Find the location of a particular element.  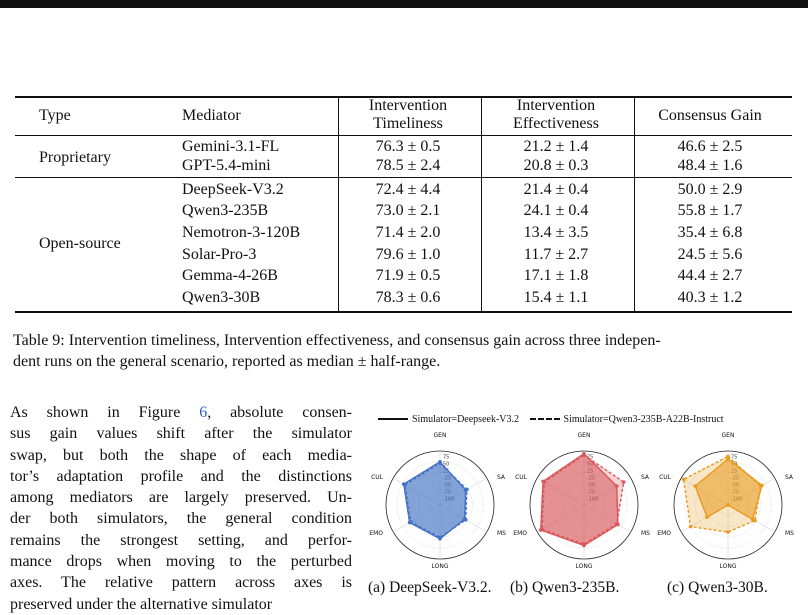

radar-ring-label: 50 is located at coordinates (446, 464).